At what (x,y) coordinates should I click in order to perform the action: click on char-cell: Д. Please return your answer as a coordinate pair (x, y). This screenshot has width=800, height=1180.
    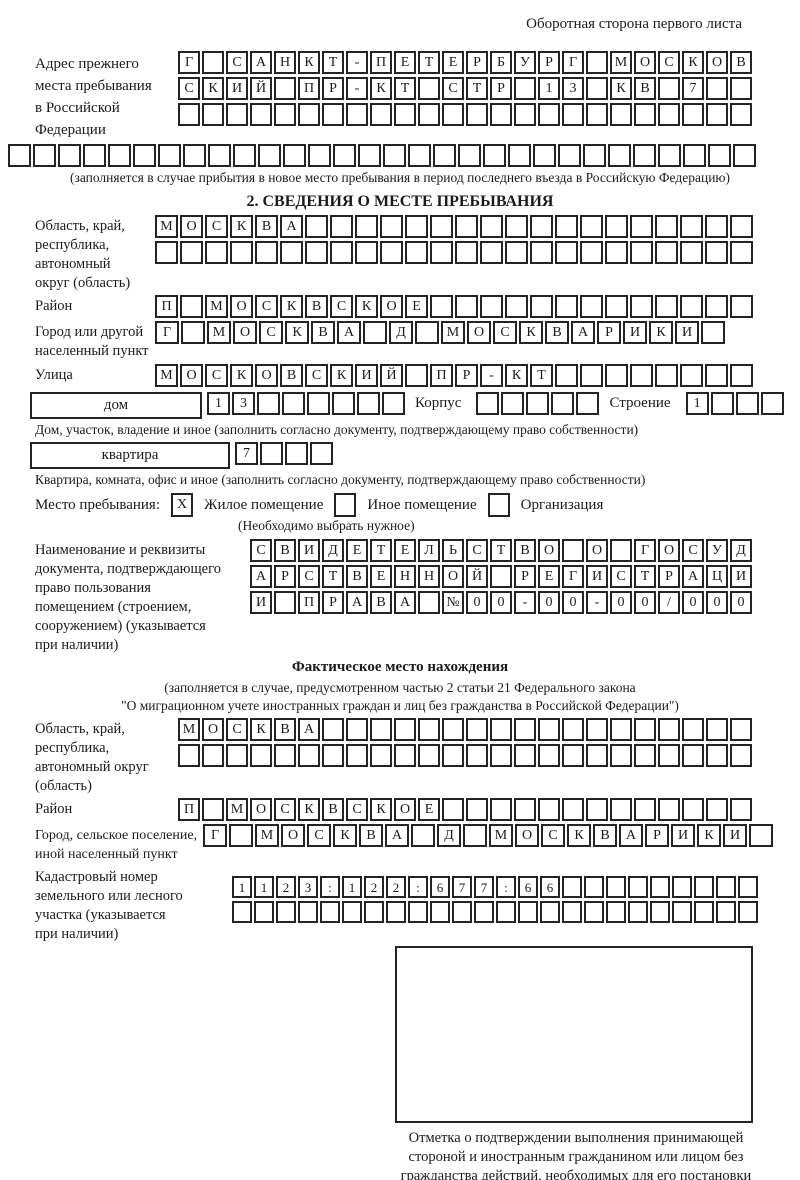
    Looking at the image, I should click on (401, 332).